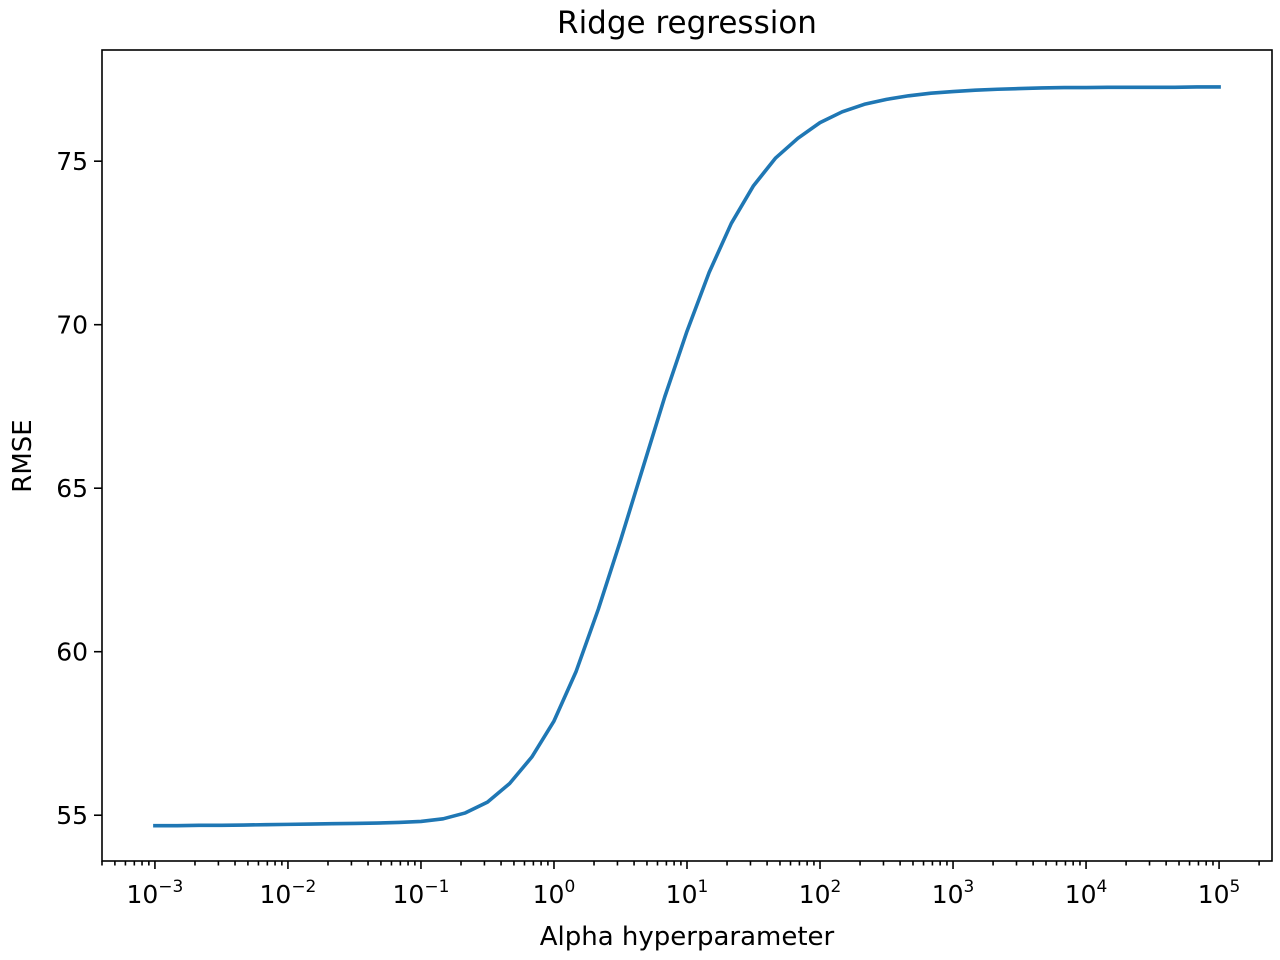  I want to click on x-axis: 10⁻³ 10⁻² 10⁻¹ 10⁰ 10¹ 10² 10³ 10⁴ 10⁵, so click(680, 885).